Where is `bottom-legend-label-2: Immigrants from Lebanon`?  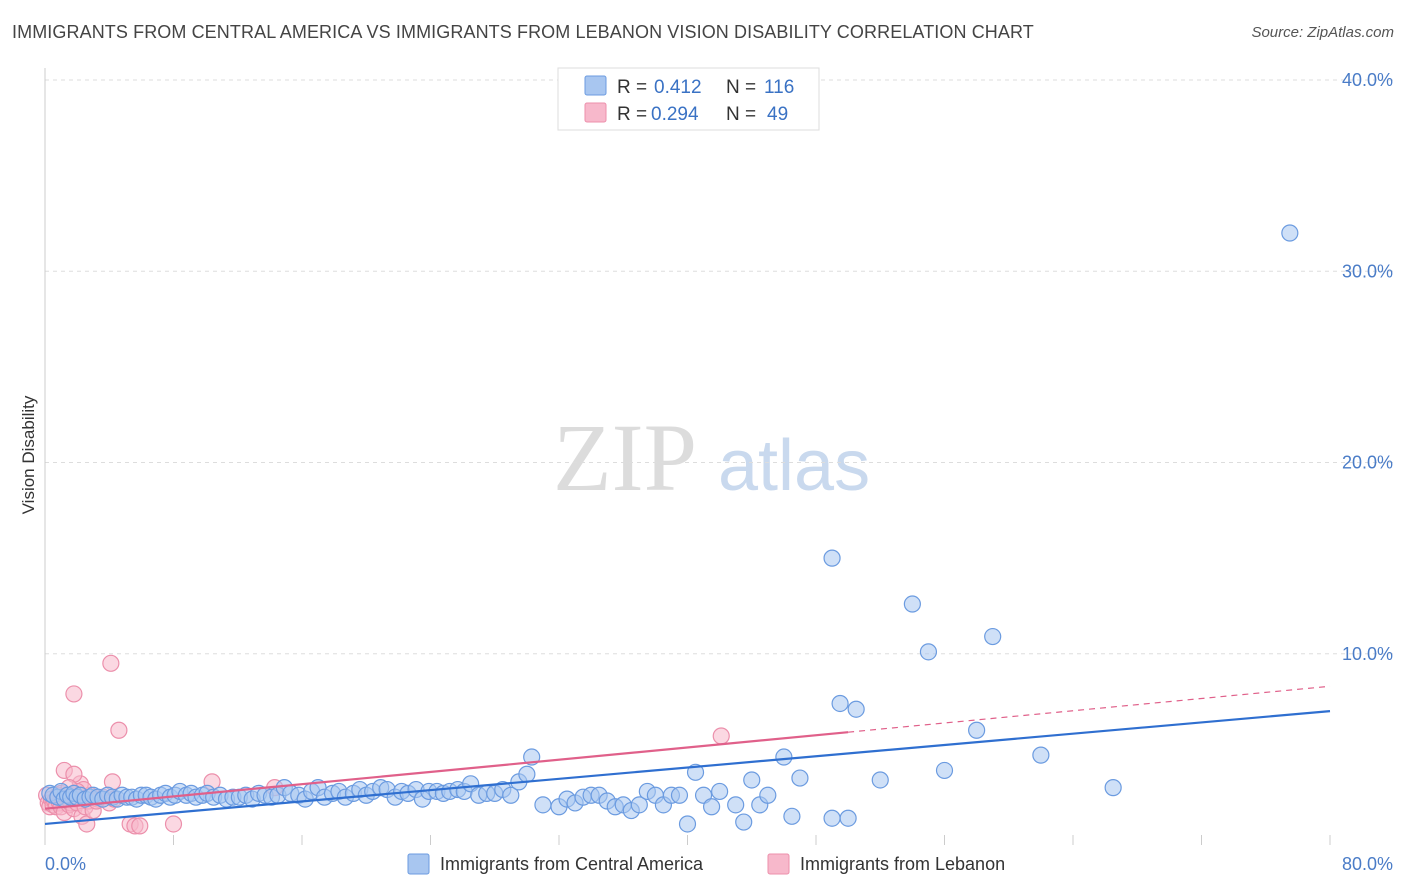
bottom-legend-label-2: Immigrants from Lebanon is located at coordinates (902, 864).